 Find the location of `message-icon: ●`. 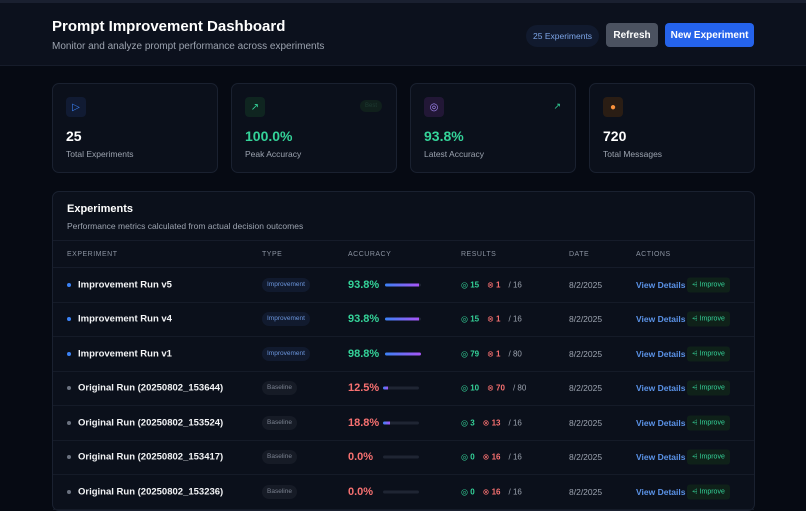

message-icon: ● is located at coordinates (613, 107).